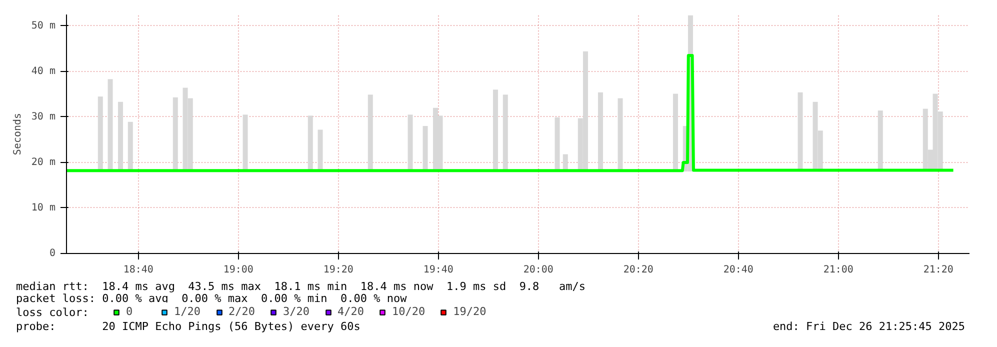 The width and height of the screenshot is (997, 347). I want to click on x-tick-label: 19:40, so click(438, 270).